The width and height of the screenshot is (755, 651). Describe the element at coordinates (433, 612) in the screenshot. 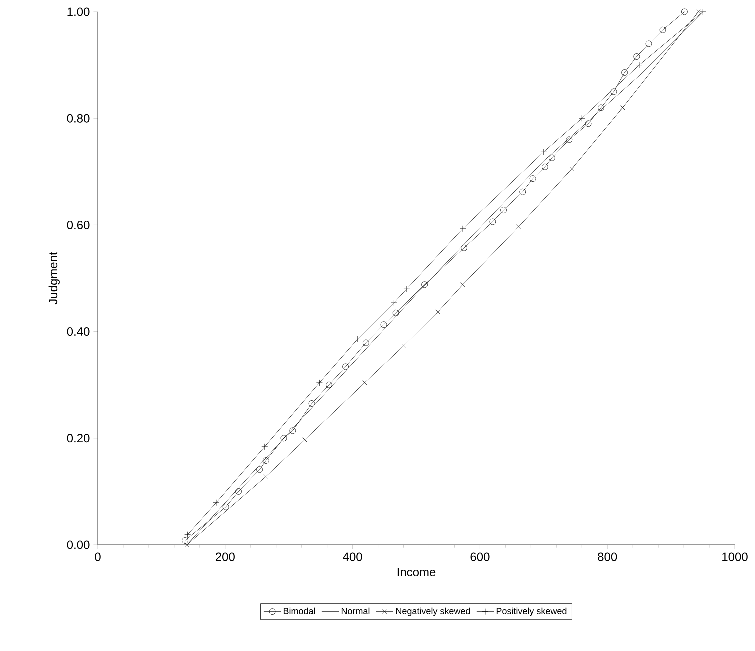

I see `legend-label: Negatively skewed` at that location.